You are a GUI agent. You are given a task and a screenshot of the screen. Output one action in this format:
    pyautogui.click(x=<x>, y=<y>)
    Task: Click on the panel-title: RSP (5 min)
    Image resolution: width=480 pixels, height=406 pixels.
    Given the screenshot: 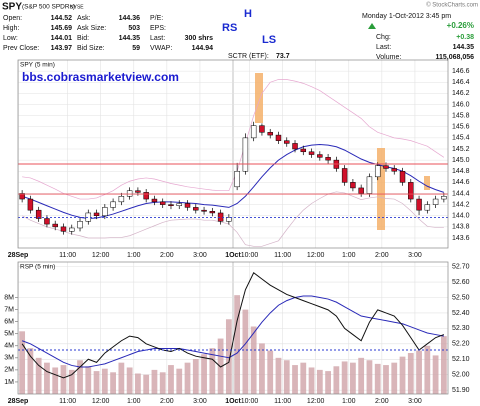 What is the action you would take?
    pyautogui.click(x=37, y=267)
    